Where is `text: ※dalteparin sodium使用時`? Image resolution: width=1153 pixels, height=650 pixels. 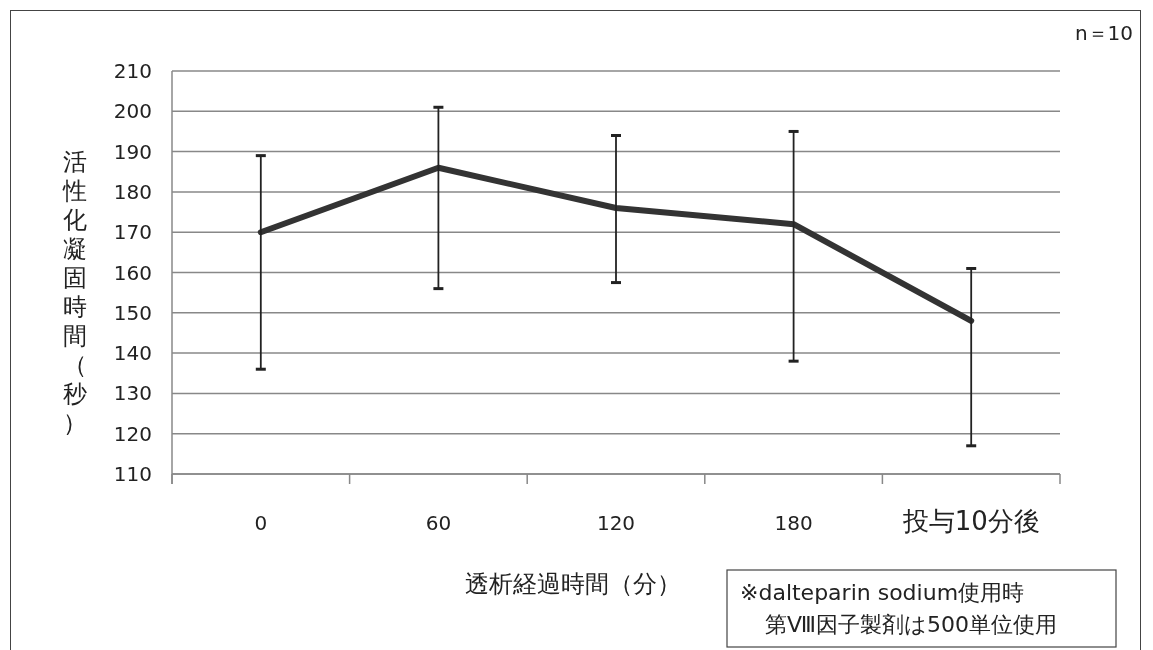 text: ※dalteparin sodium使用時 is located at coordinates (882, 592).